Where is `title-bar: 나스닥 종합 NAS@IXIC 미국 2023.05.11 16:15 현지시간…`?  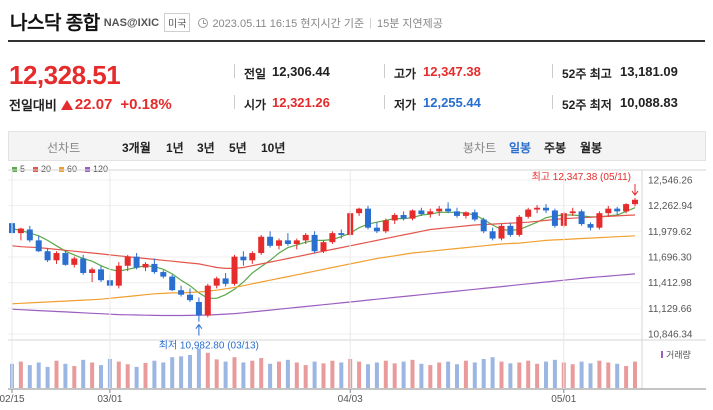 title-bar: 나스닥 종합 NAS@IXIC 미국 2023.05.11 16:15 현지시간… is located at coordinates (226, 21).